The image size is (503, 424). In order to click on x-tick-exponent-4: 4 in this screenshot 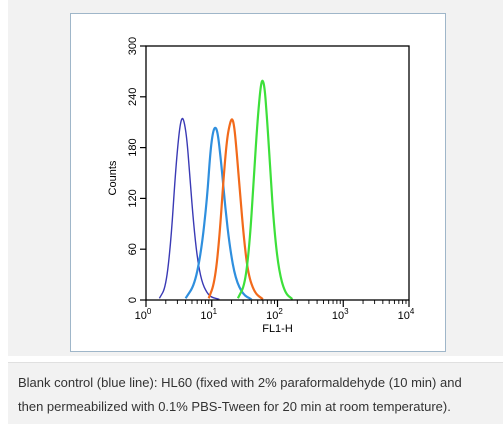, I will do `click(412, 311)`.